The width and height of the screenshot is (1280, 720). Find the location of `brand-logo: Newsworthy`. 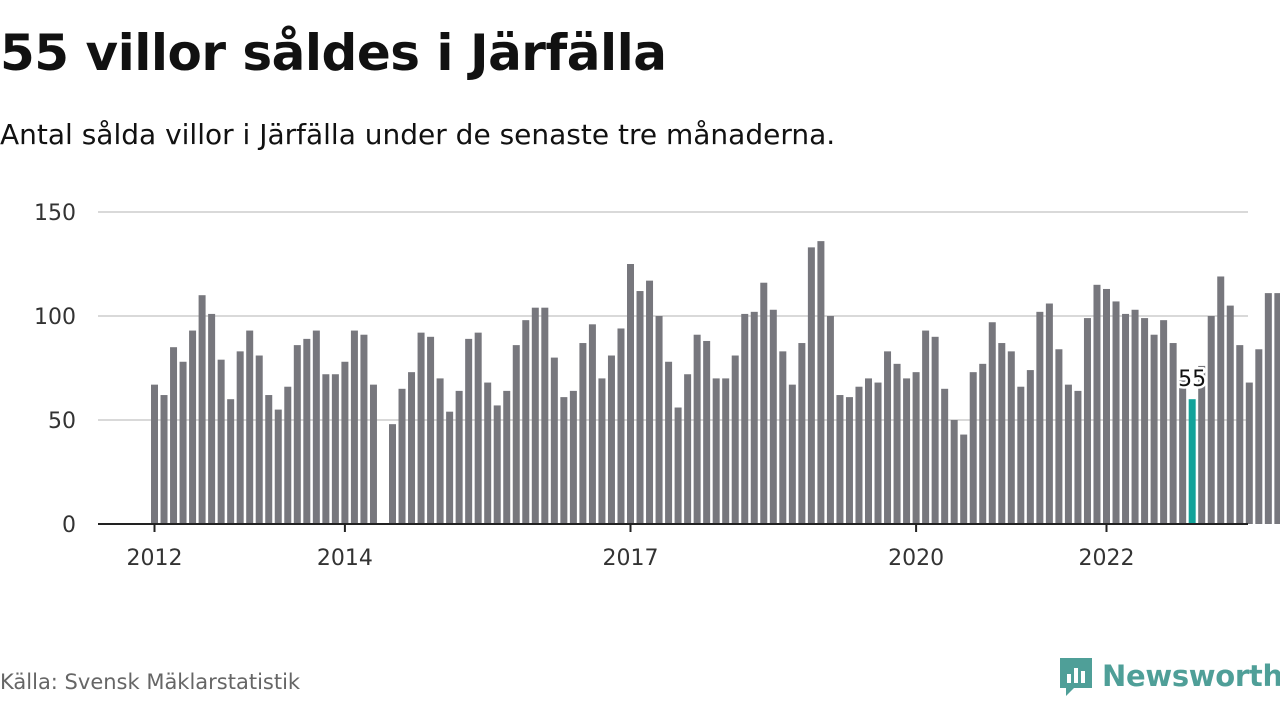

brand-logo: Newsworthy is located at coordinates (1169, 676).